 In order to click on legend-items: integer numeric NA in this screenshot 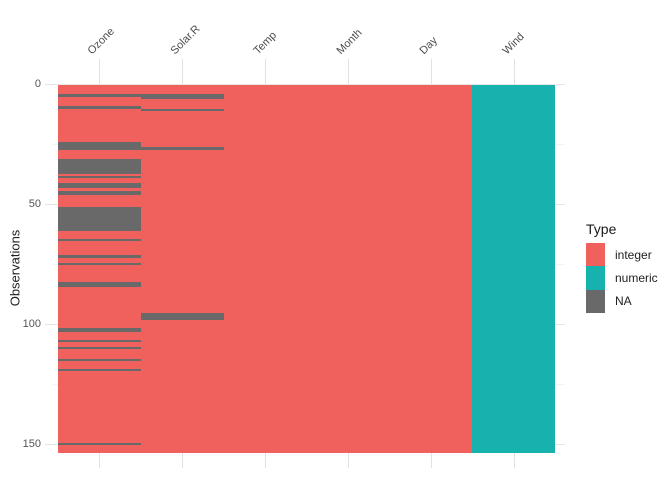, I will do `click(622, 278)`.